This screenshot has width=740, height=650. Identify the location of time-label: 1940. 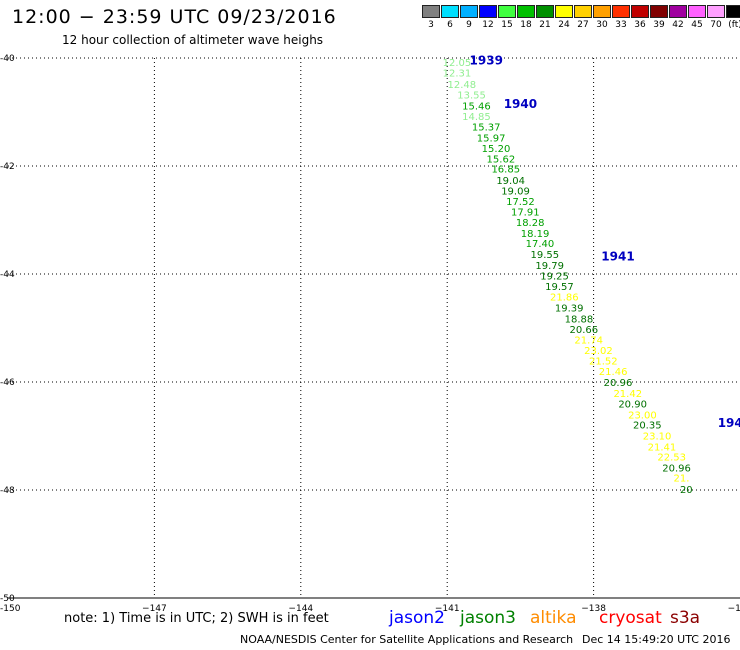
(520, 104).